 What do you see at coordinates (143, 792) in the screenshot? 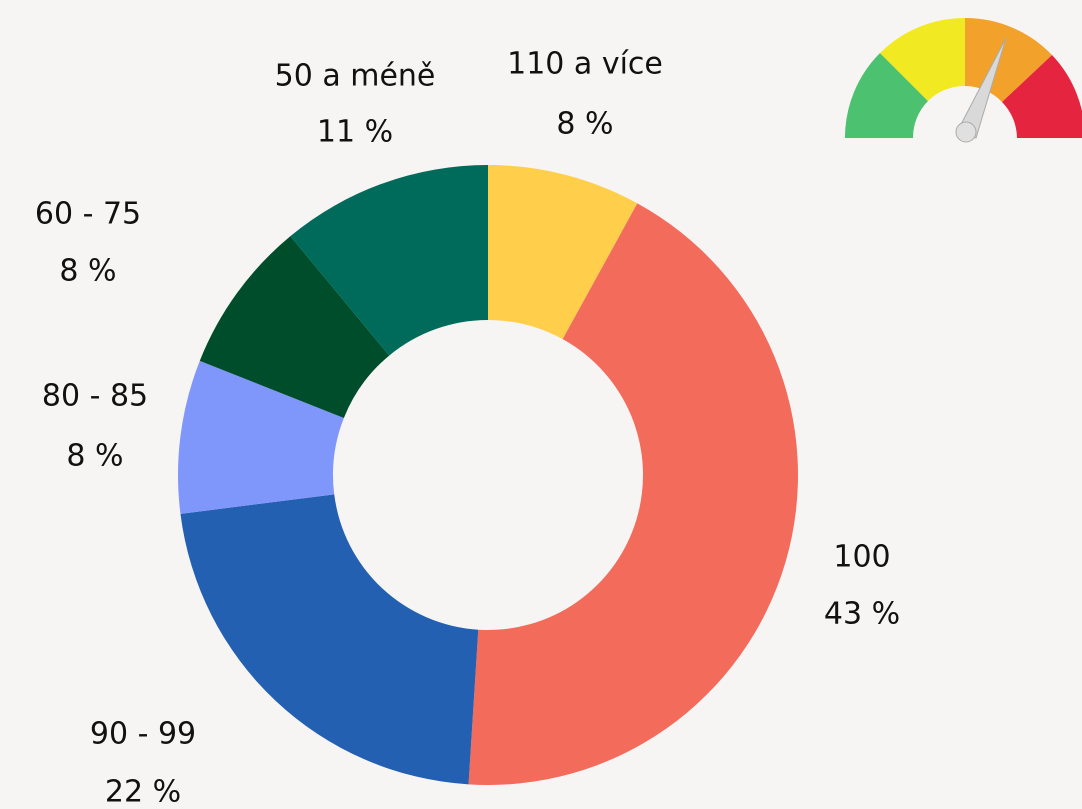
I see `segment-value-label: 22 %` at bounding box center [143, 792].